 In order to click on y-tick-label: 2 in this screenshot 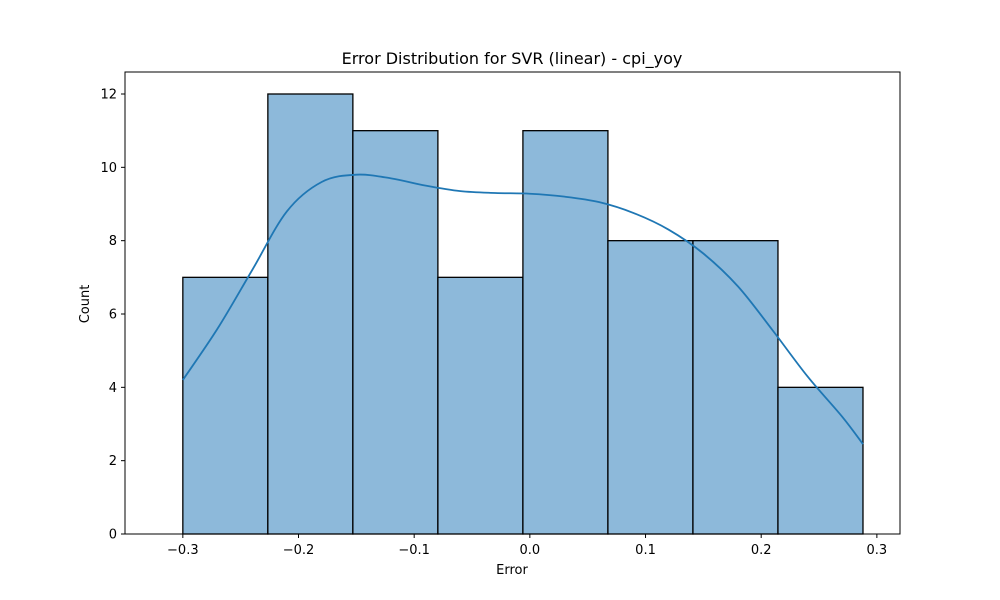, I will do `click(113, 461)`.